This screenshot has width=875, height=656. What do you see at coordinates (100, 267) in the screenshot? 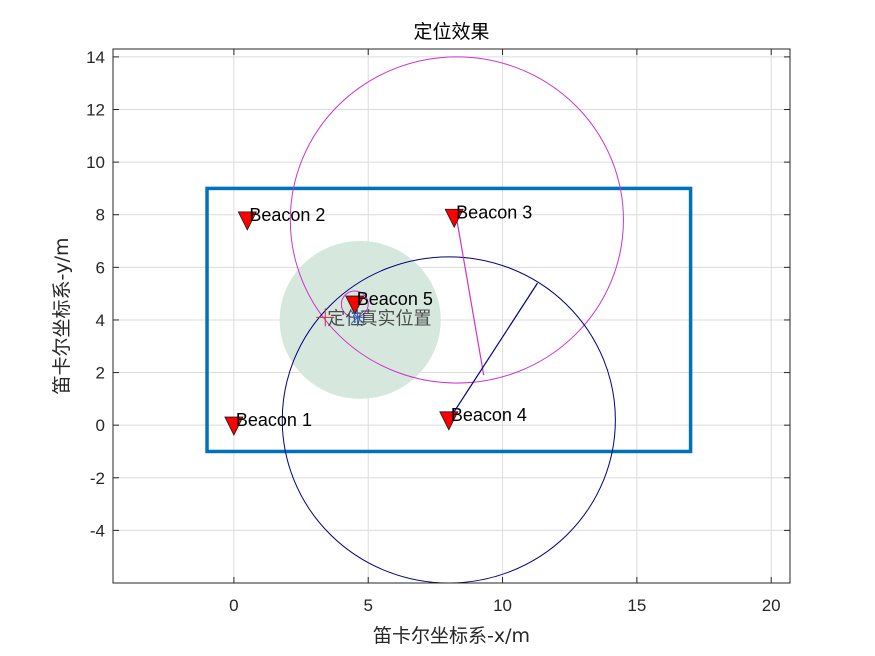
I see `y-tick-label: 6` at bounding box center [100, 267].